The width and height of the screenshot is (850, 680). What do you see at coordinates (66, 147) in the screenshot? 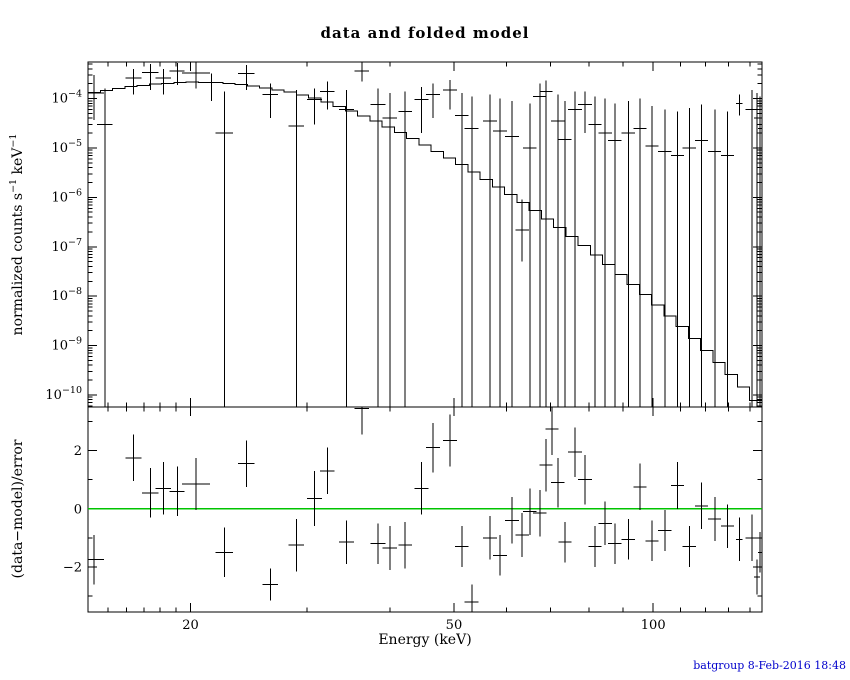
I see `y-tick-label: 10⁻⁵` at bounding box center [66, 147].